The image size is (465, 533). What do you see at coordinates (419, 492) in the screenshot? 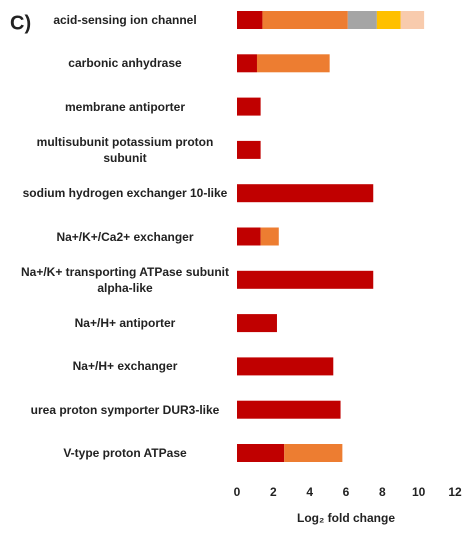
I see `x-tick-label: 10` at bounding box center [419, 492].